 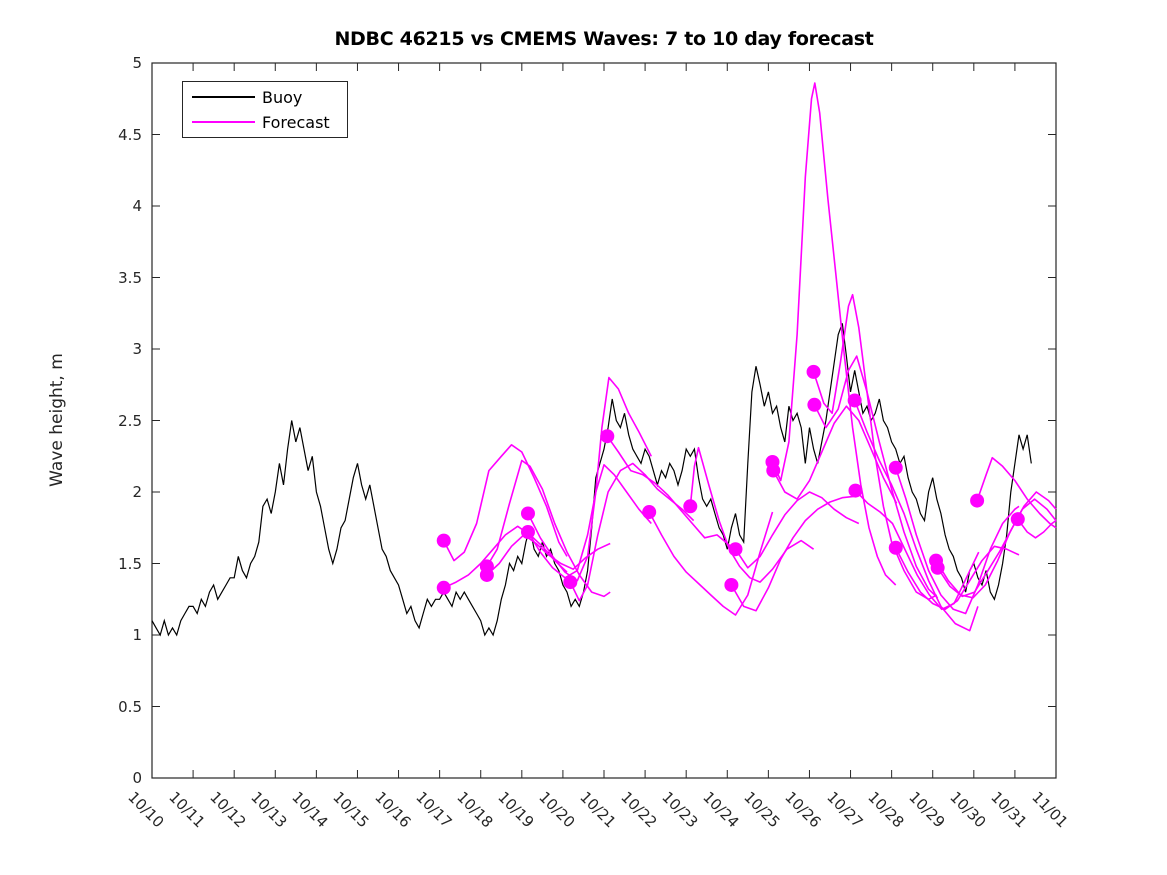 What do you see at coordinates (137, 492) in the screenshot?
I see `y-tick-label: 2` at bounding box center [137, 492].